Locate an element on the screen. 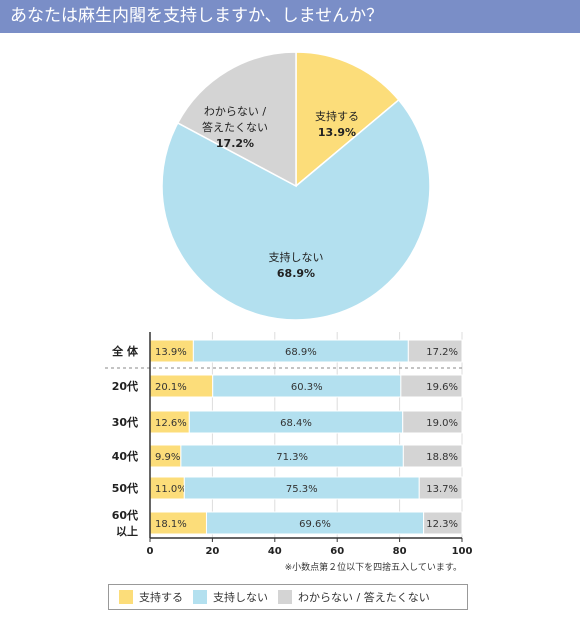  legend-label: わからない / 答えたくない is located at coordinates (364, 597).